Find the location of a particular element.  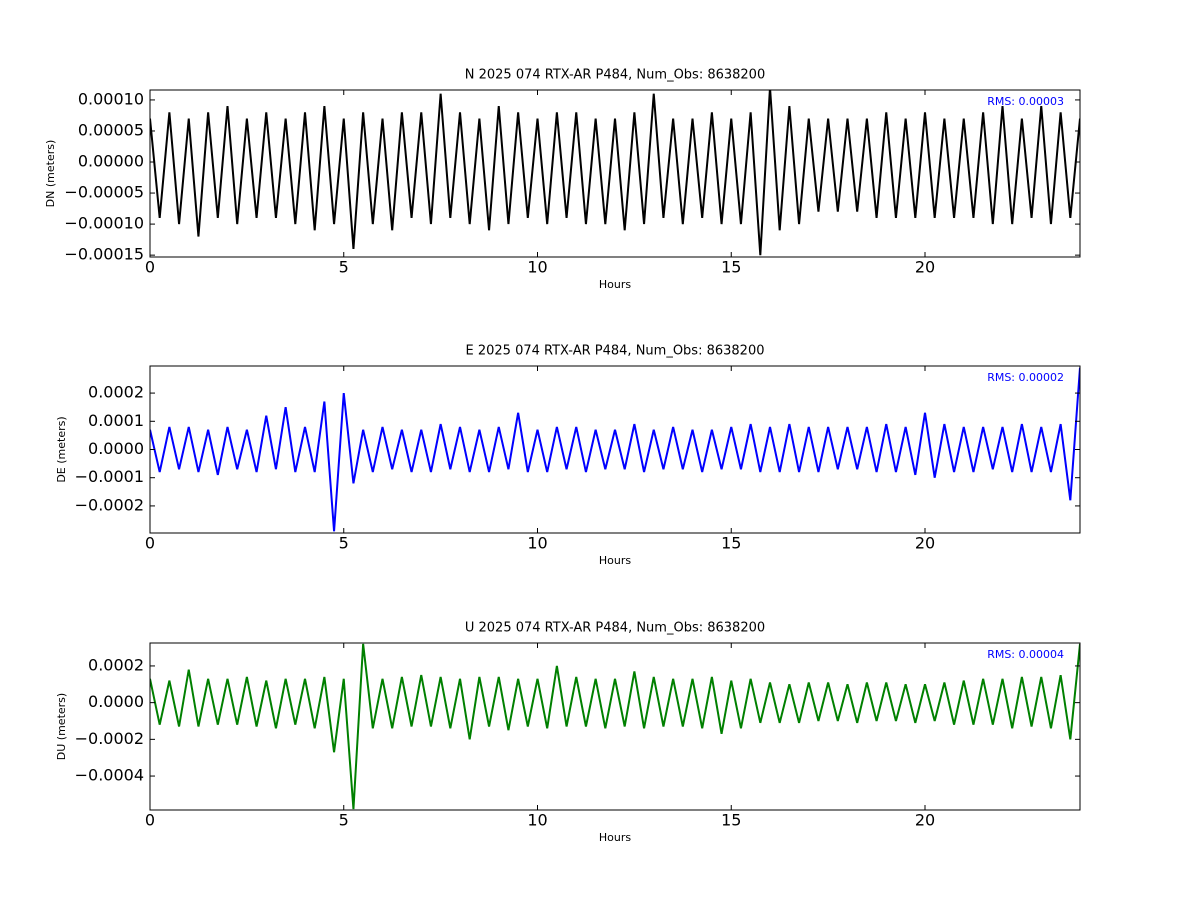

y-tick-label: 0.0001 is located at coordinates (116, 420).